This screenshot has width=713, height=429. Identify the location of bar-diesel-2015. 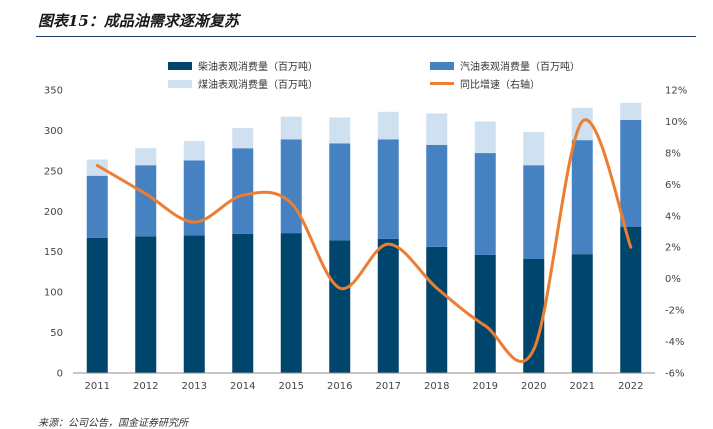
(291, 303).